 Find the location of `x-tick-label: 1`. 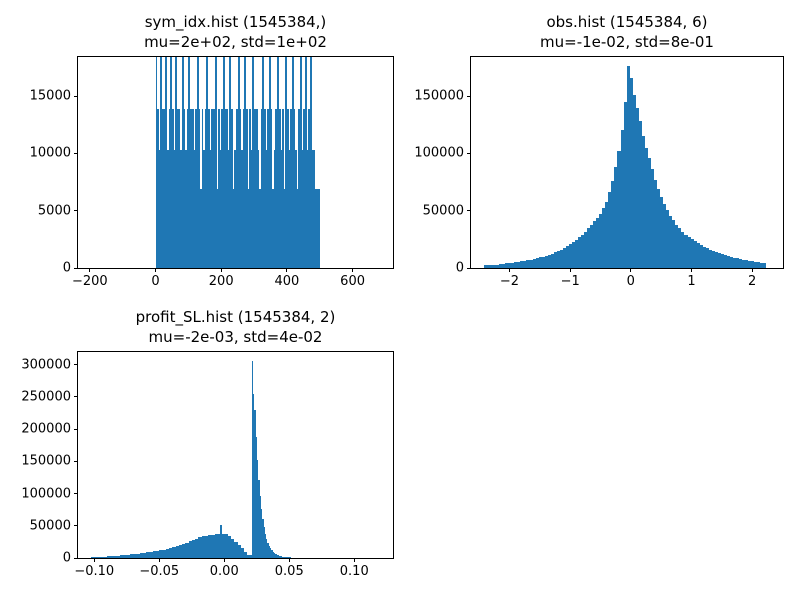

x-tick-label: 1 is located at coordinates (691, 281).